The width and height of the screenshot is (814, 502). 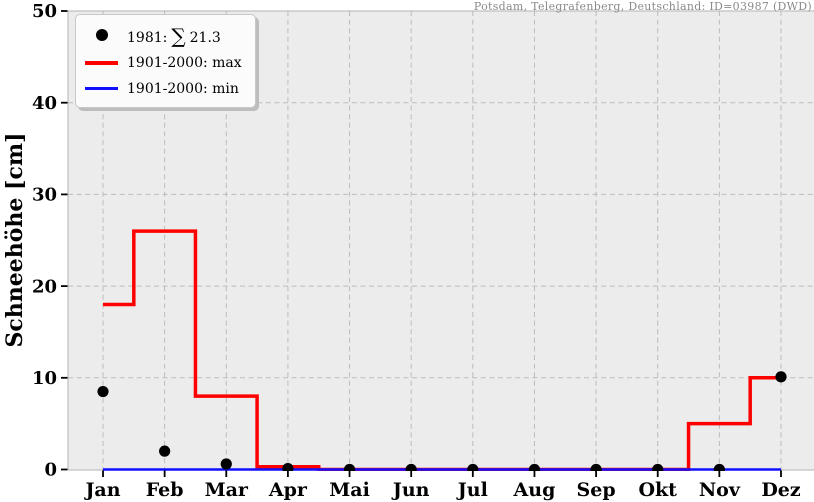 What do you see at coordinates (183, 88) in the screenshot?
I see `legend-label-min: 1901-2000: min` at bounding box center [183, 88].